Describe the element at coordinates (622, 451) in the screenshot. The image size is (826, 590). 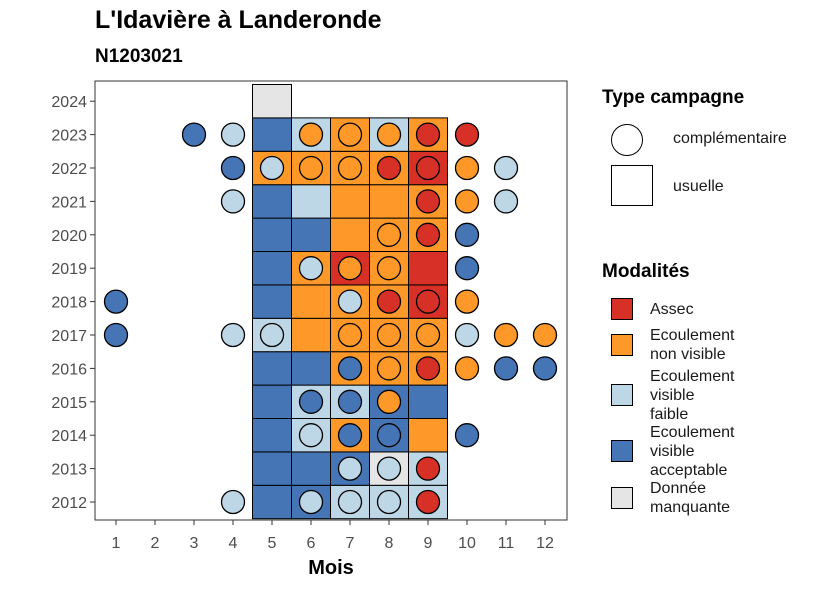
I see `legend-key-ecoulement-visible-acceptable` at that location.